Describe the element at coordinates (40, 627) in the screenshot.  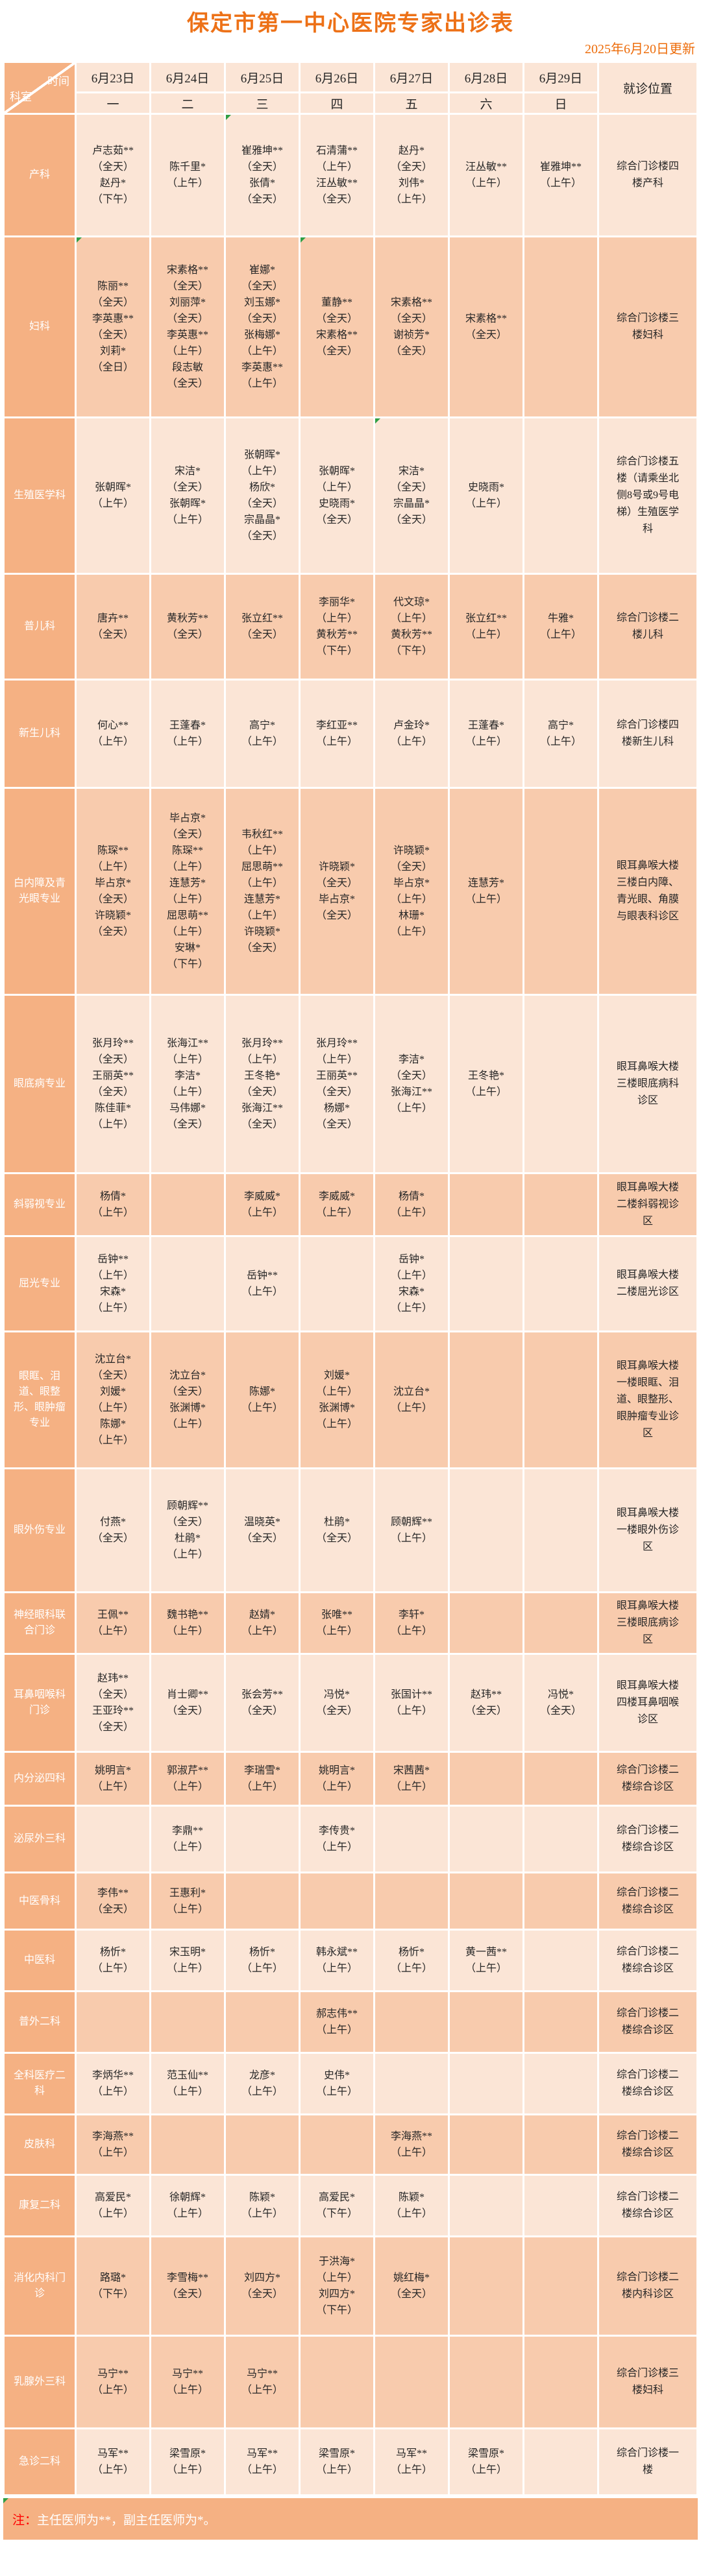
I see `dept-label: 普儿科` at that location.